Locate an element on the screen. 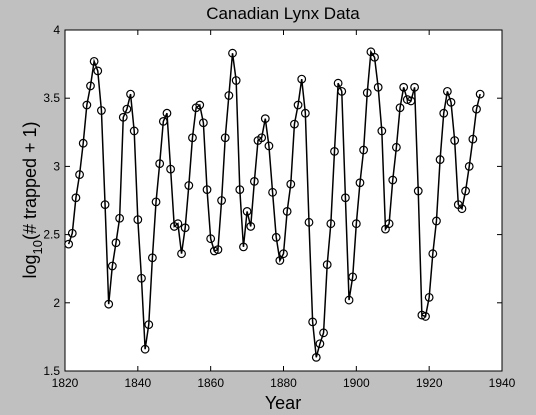  y-axis-label-prefix: log is located at coordinates (30, 267).